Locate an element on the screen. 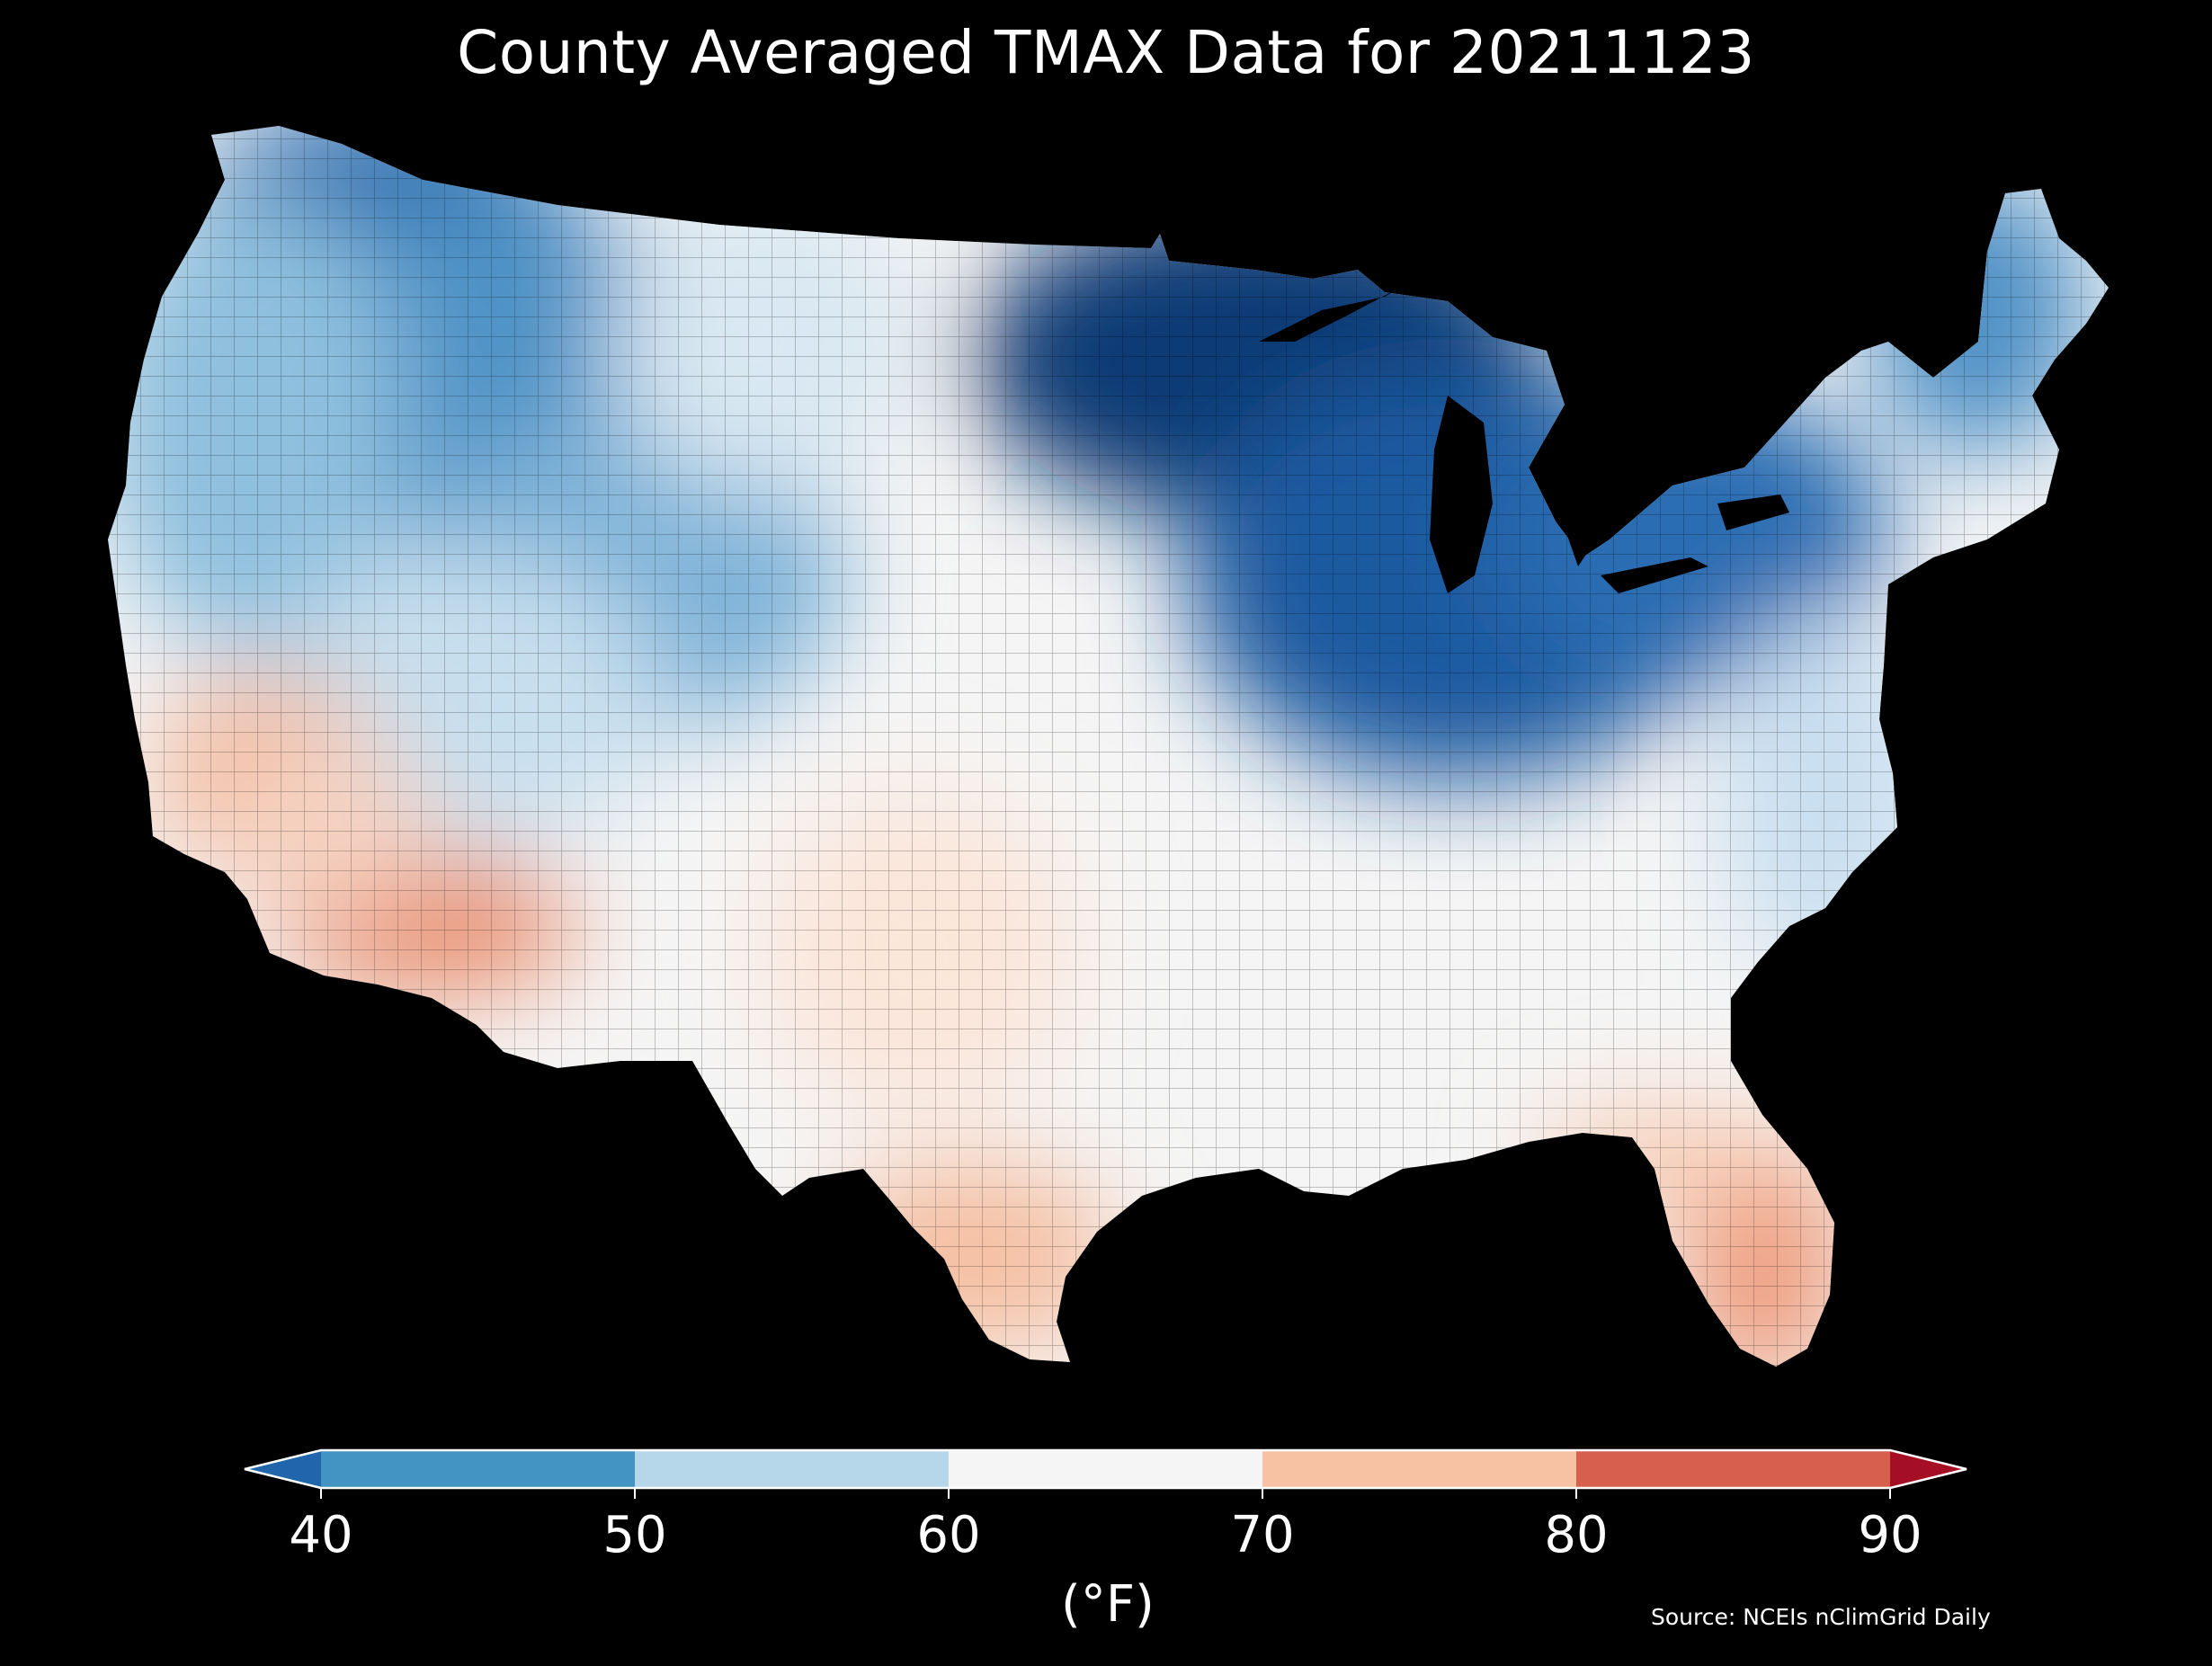 This screenshot has width=2212, height=1666. colorbar-tick-label: 70 is located at coordinates (1262, 1535).